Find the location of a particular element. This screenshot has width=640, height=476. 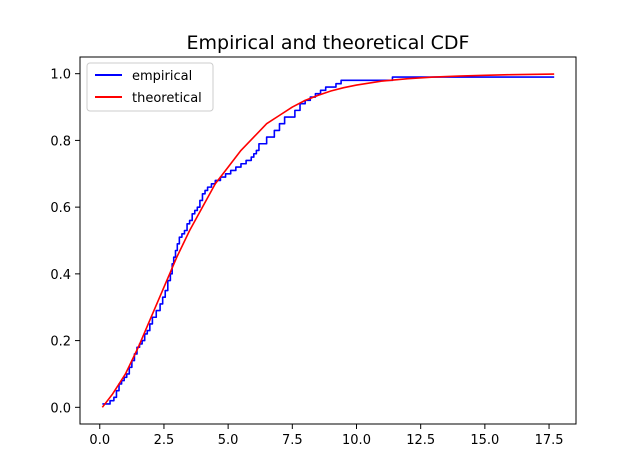

x-tick-label: 7.5 is located at coordinates (292, 440).